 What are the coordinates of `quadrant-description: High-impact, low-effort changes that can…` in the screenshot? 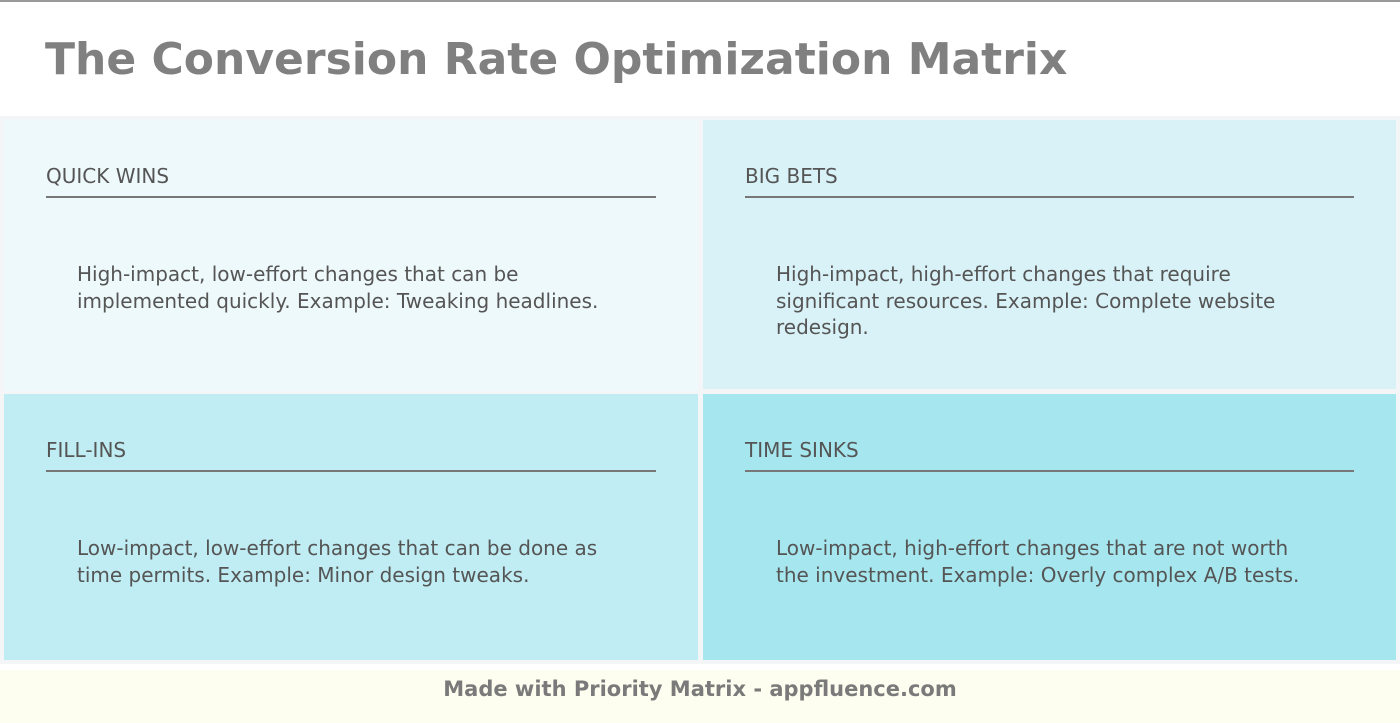 It's located at (338, 287).